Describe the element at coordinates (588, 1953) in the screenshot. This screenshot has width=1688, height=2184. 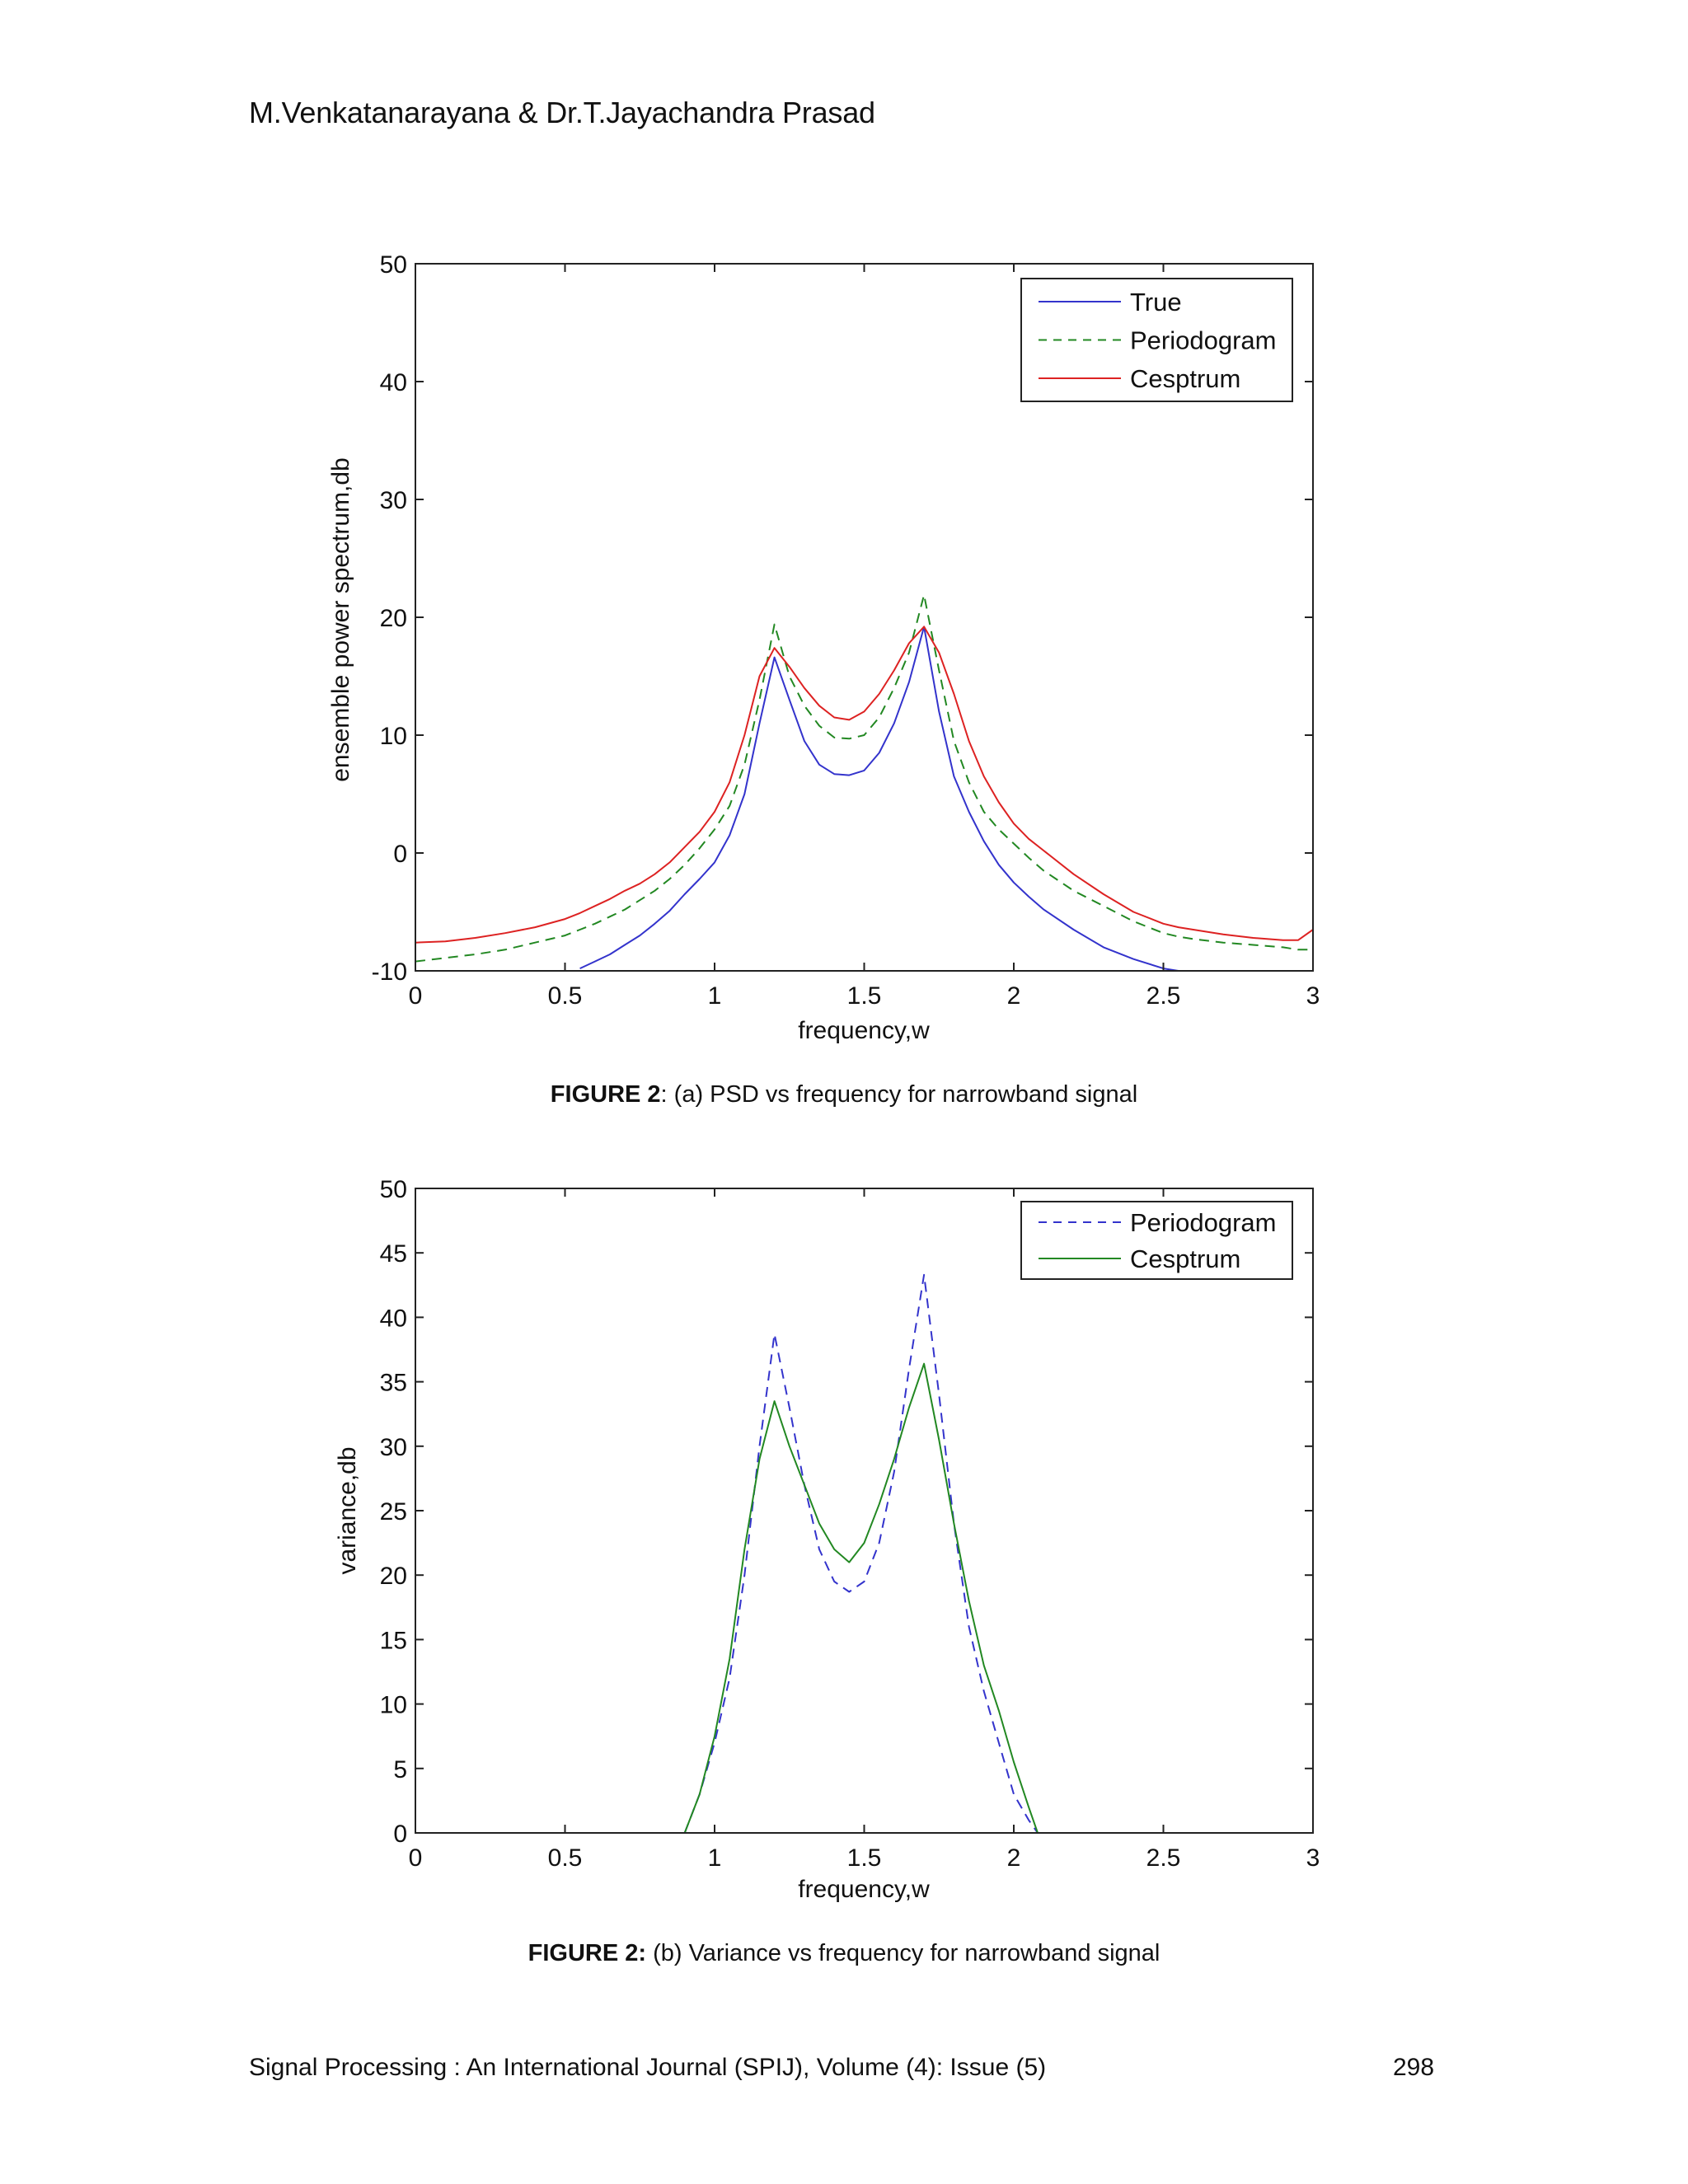
I see `caption-label: FIGURE 2:` at that location.